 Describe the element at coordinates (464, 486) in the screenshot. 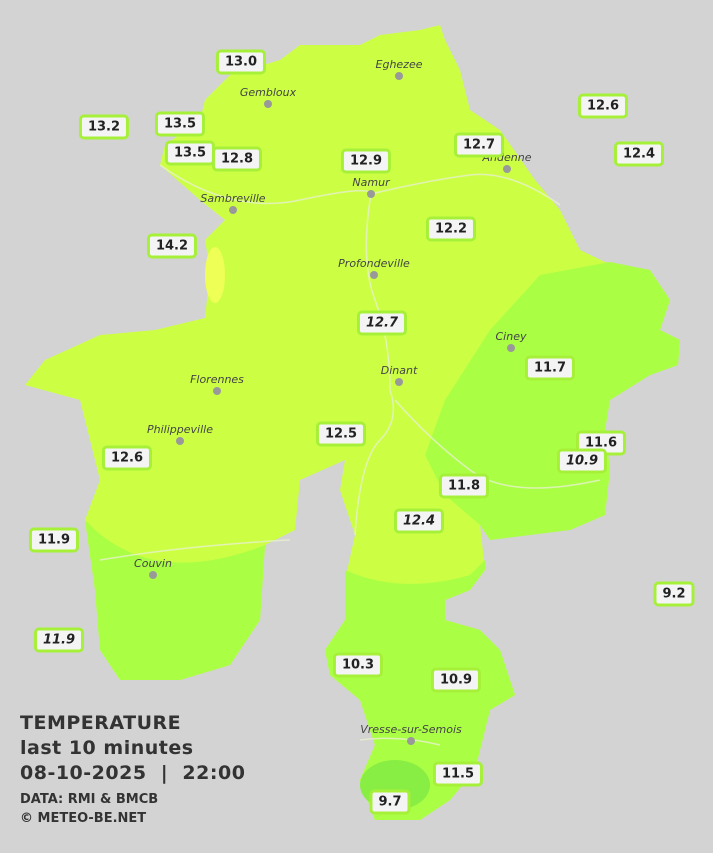

I see `station-temperature: 11.8` at that location.